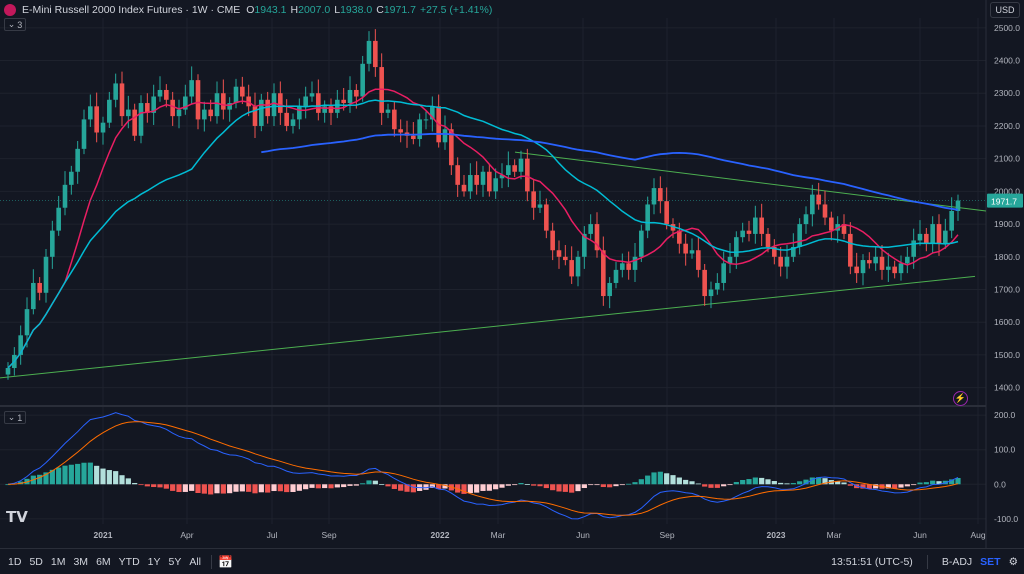 The image size is (1024, 574). I want to click on pane1-collapse-button: ⌄ 3, so click(15, 24).